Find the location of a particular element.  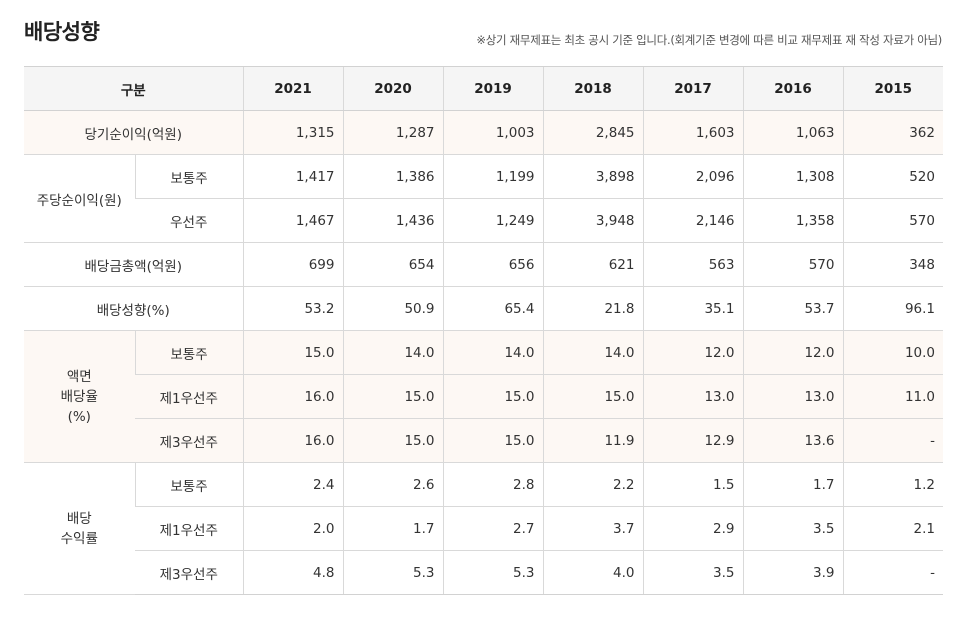

cell-value: 1,249 is located at coordinates (492, 220).